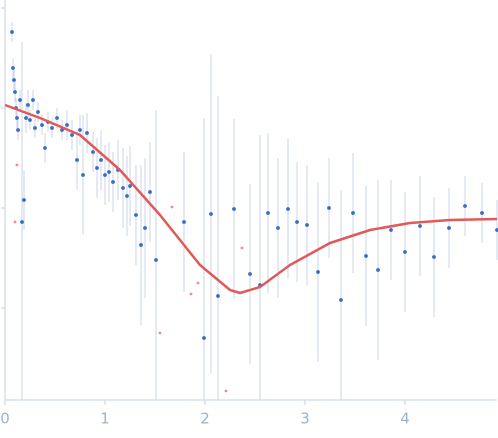  I want to click on x-tick-label: 1, so click(105, 419).